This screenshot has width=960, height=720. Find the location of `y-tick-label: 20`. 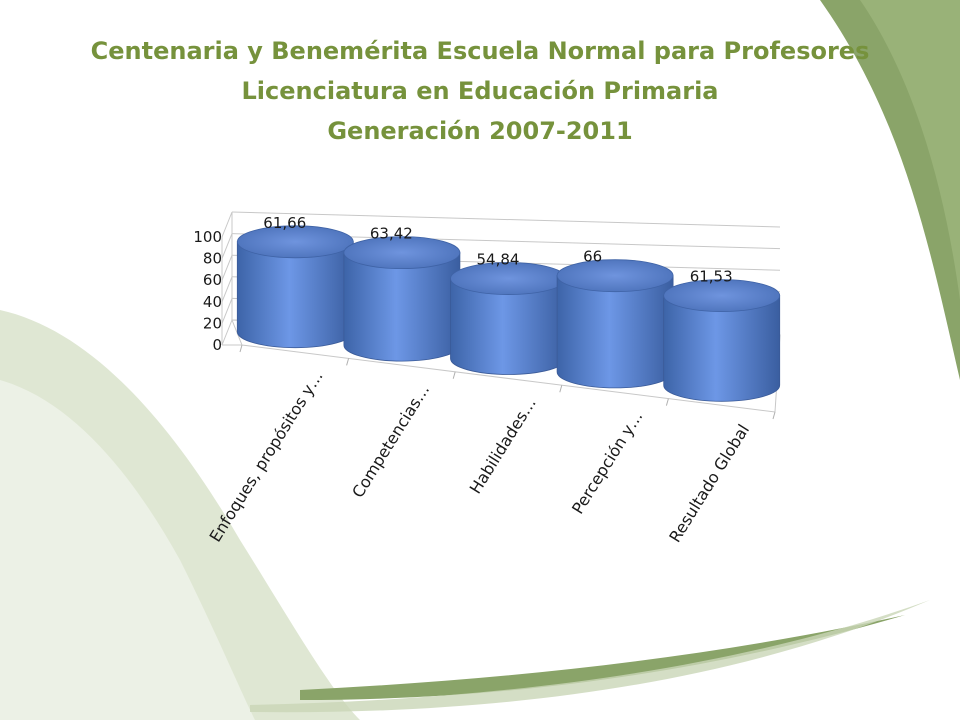

y-tick-label: 20 is located at coordinates (212, 323).